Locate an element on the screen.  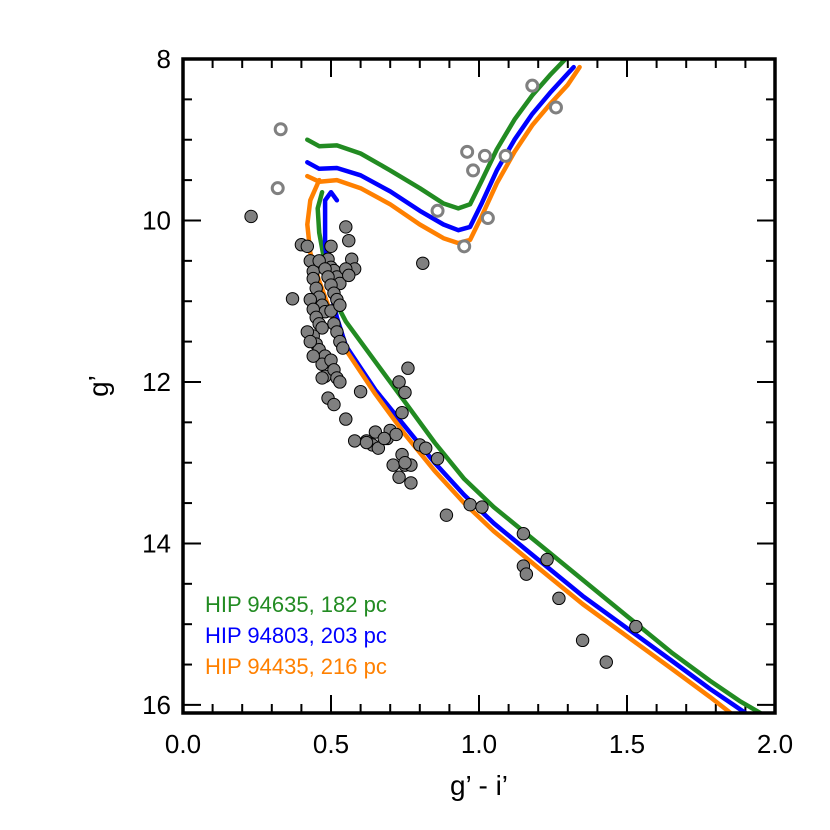
y-tick-label: 14 is located at coordinates (156, 543).